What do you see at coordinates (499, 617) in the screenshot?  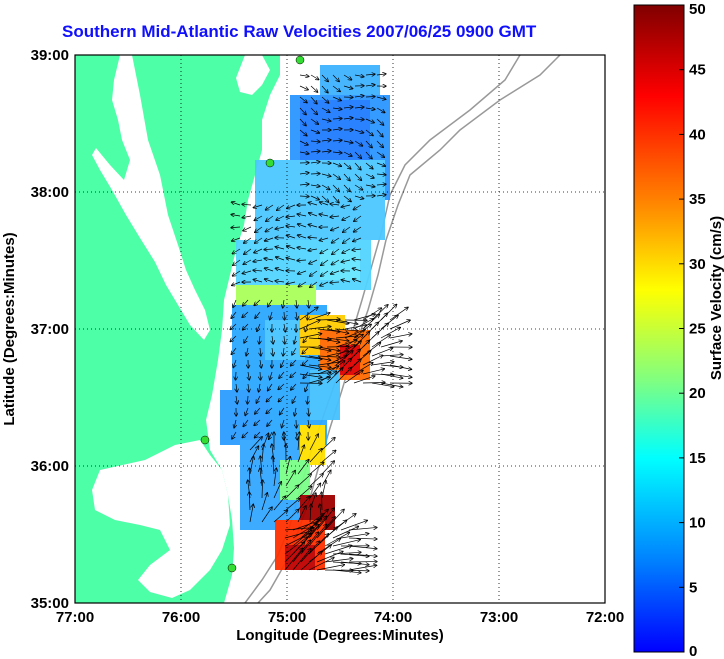 I see `x-tick-label: 73:00` at bounding box center [499, 617].